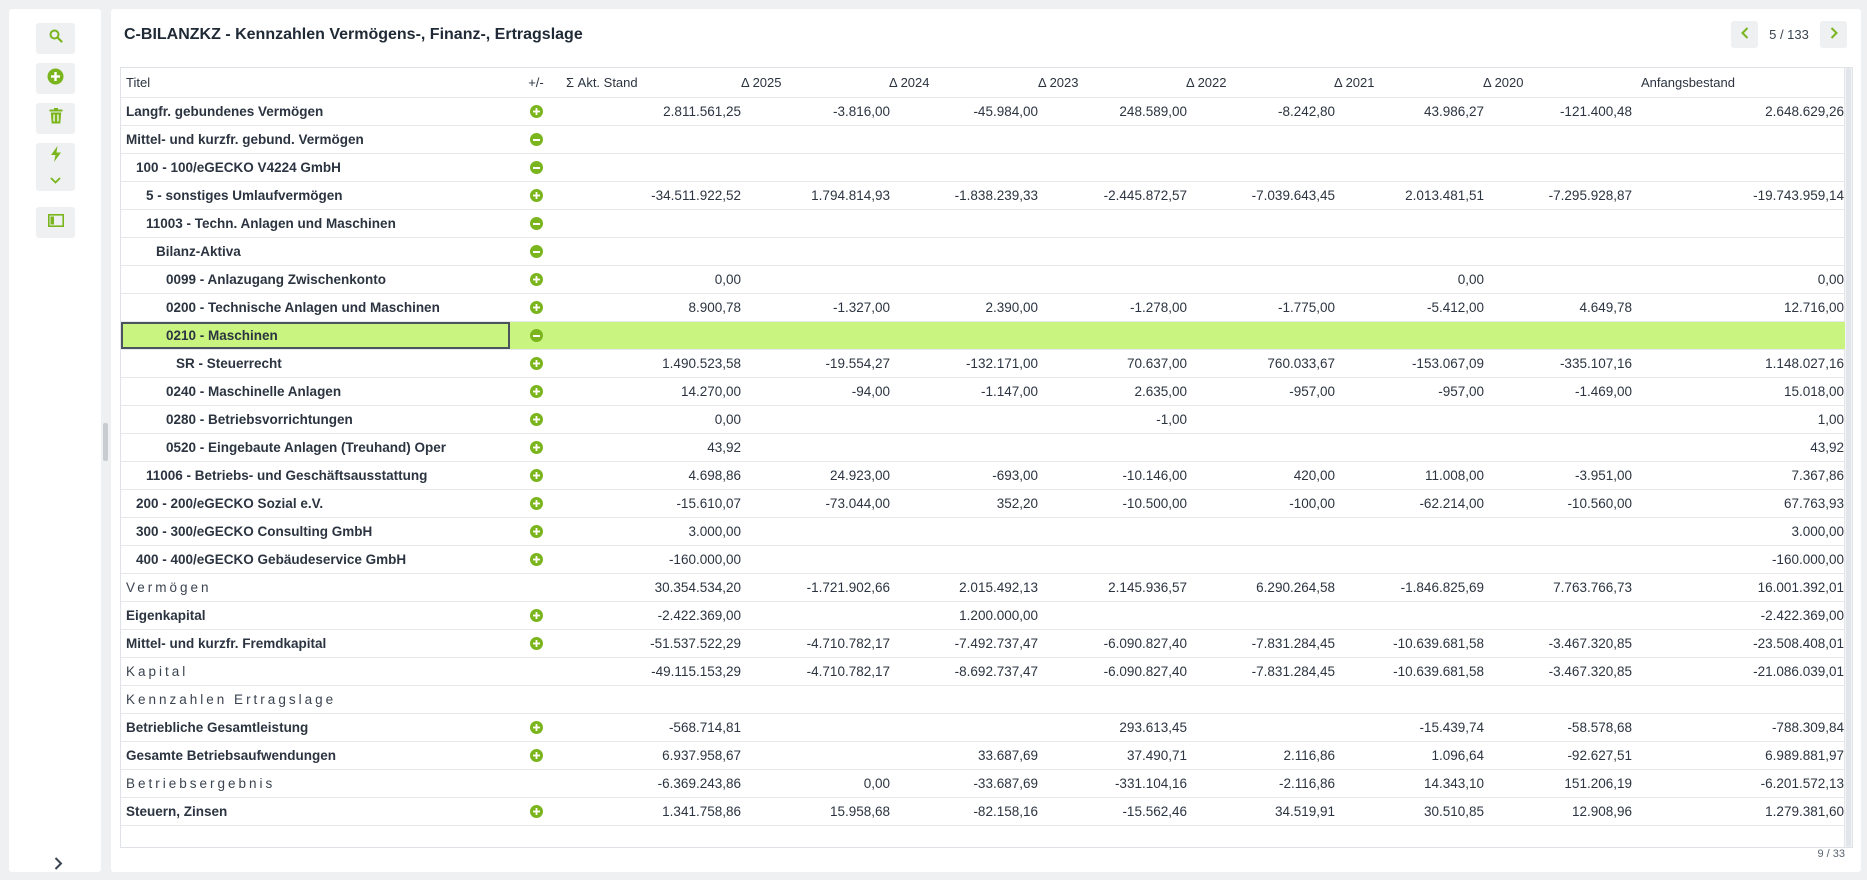  Describe the element at coordinates (1688, 82) in the screenshot. I see `header-anfangsbestand: Anfangsbestand` at that location.